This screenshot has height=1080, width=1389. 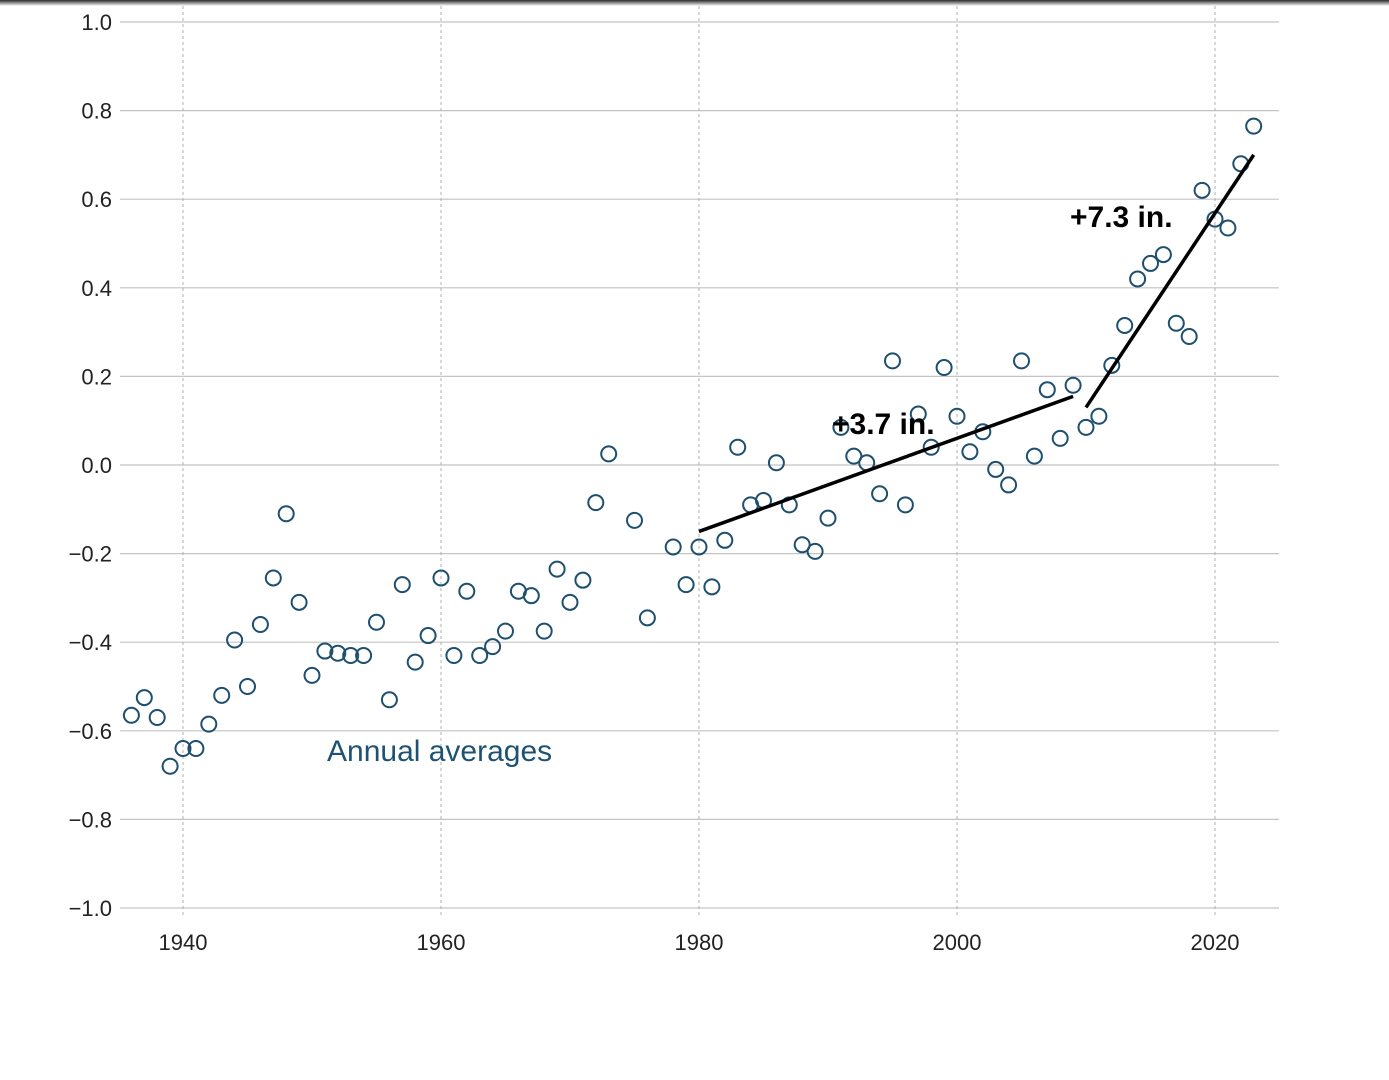 What do you see at coordinates (90, 819) in the screenshot?
I see `y-tick-label: −0.8` at bounding box center [90, 819].